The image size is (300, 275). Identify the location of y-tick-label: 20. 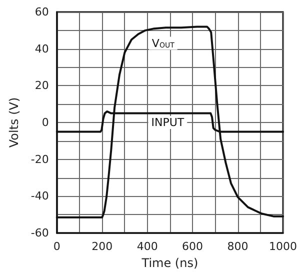
(41, 85).